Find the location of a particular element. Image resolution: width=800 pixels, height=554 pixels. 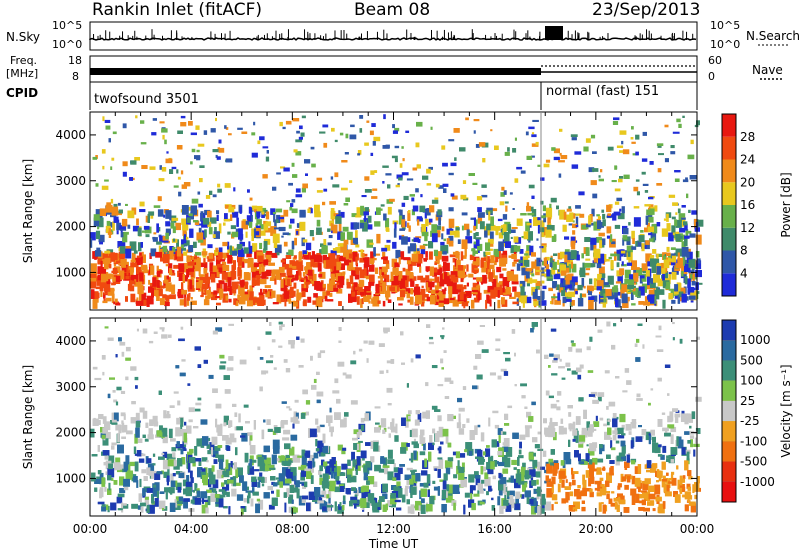

colorbar-title: Power [dB] is located at coordinates (786, 204).